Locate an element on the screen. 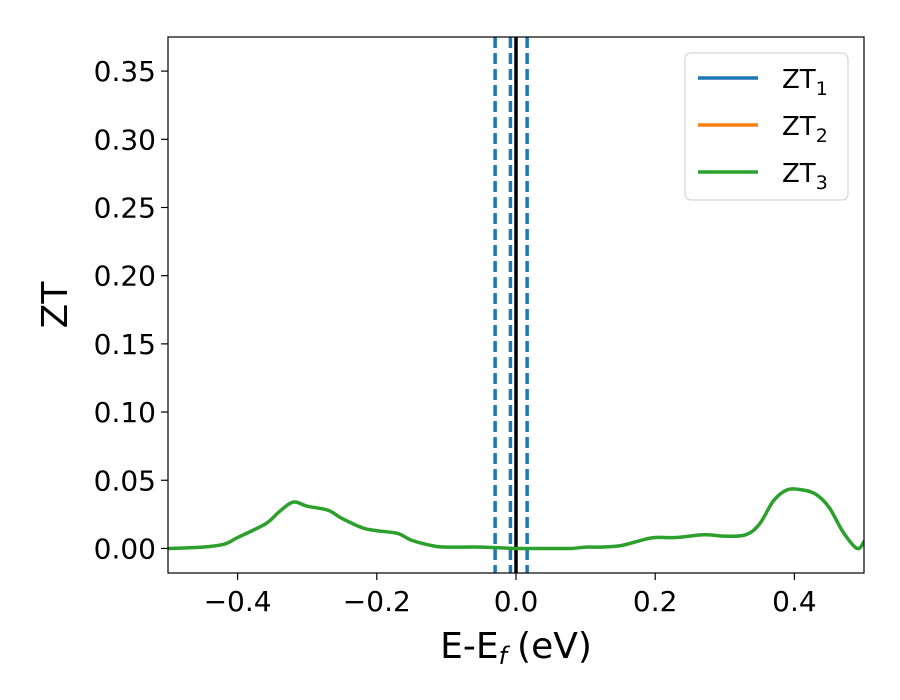  y-tick-label: 0.15 is located at coordinates (125, 344).